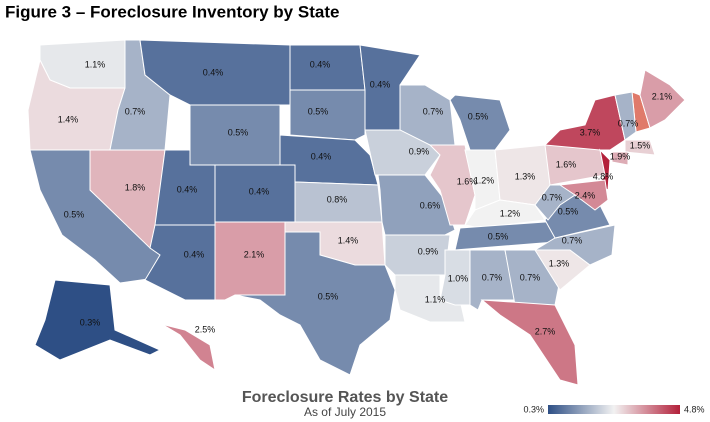 This screenshot has width=710, height=422. I want to click on map-title: Foreclosure Rates by State, so click(345, 397).